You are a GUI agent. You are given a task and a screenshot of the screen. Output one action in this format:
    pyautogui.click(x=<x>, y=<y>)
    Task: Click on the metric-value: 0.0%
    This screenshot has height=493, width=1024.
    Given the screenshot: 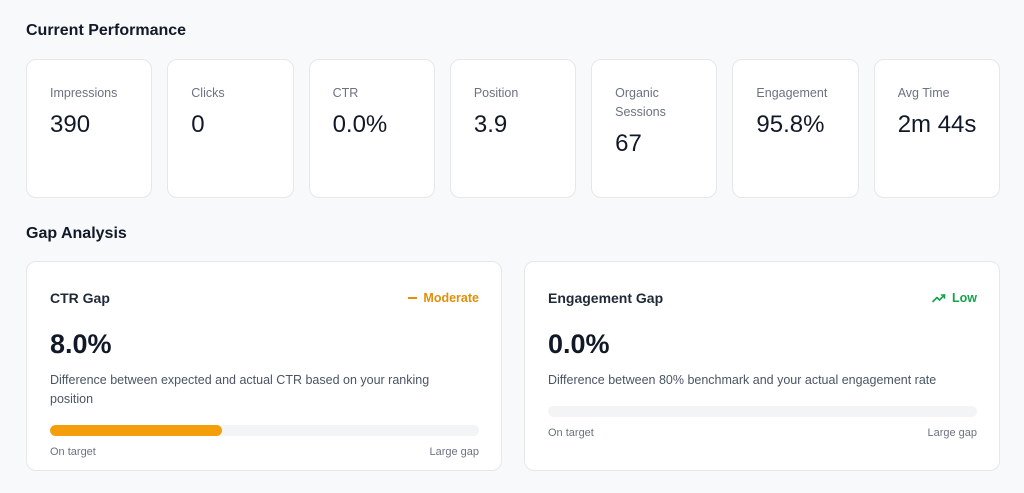 What is the action you would take?
    pyautogui.click(x=360, y=124)
    